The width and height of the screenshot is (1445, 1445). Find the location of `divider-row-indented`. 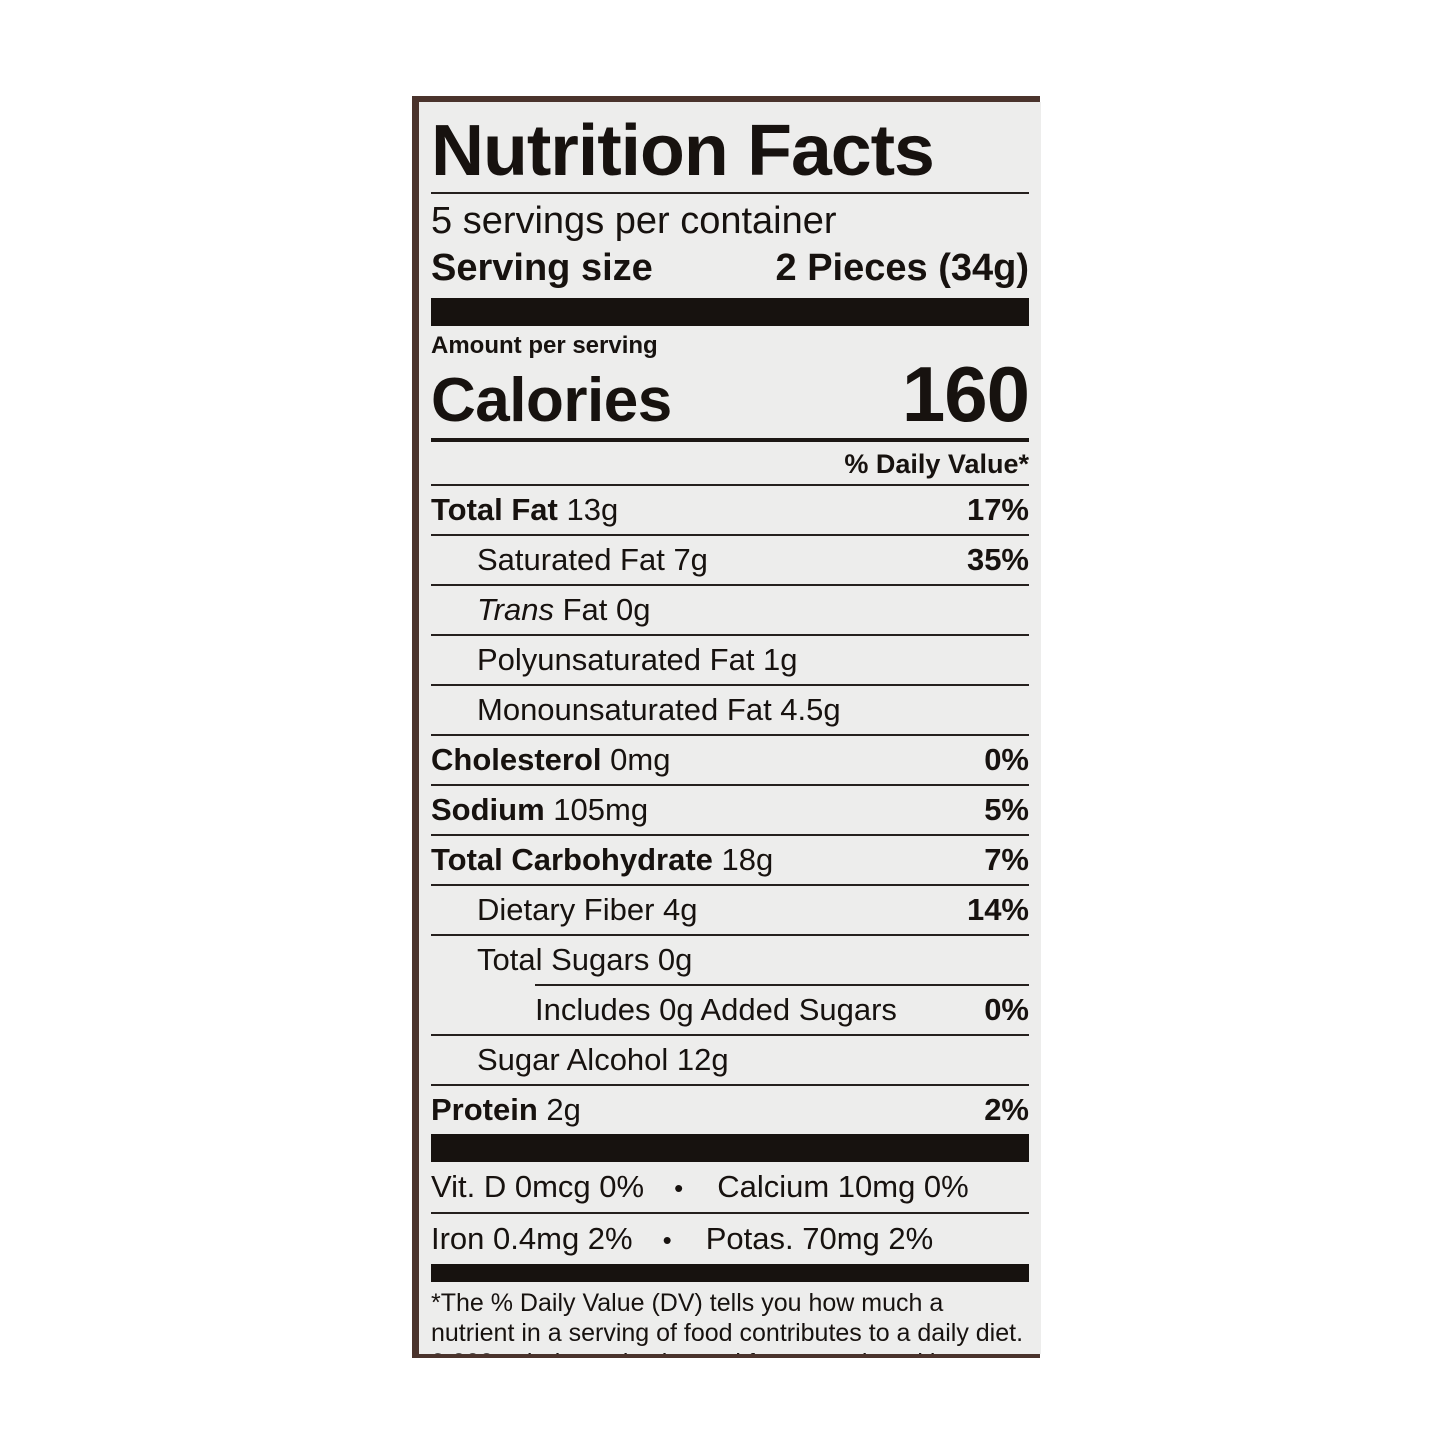

divider-row-indented is located at coordinates (782, 985).